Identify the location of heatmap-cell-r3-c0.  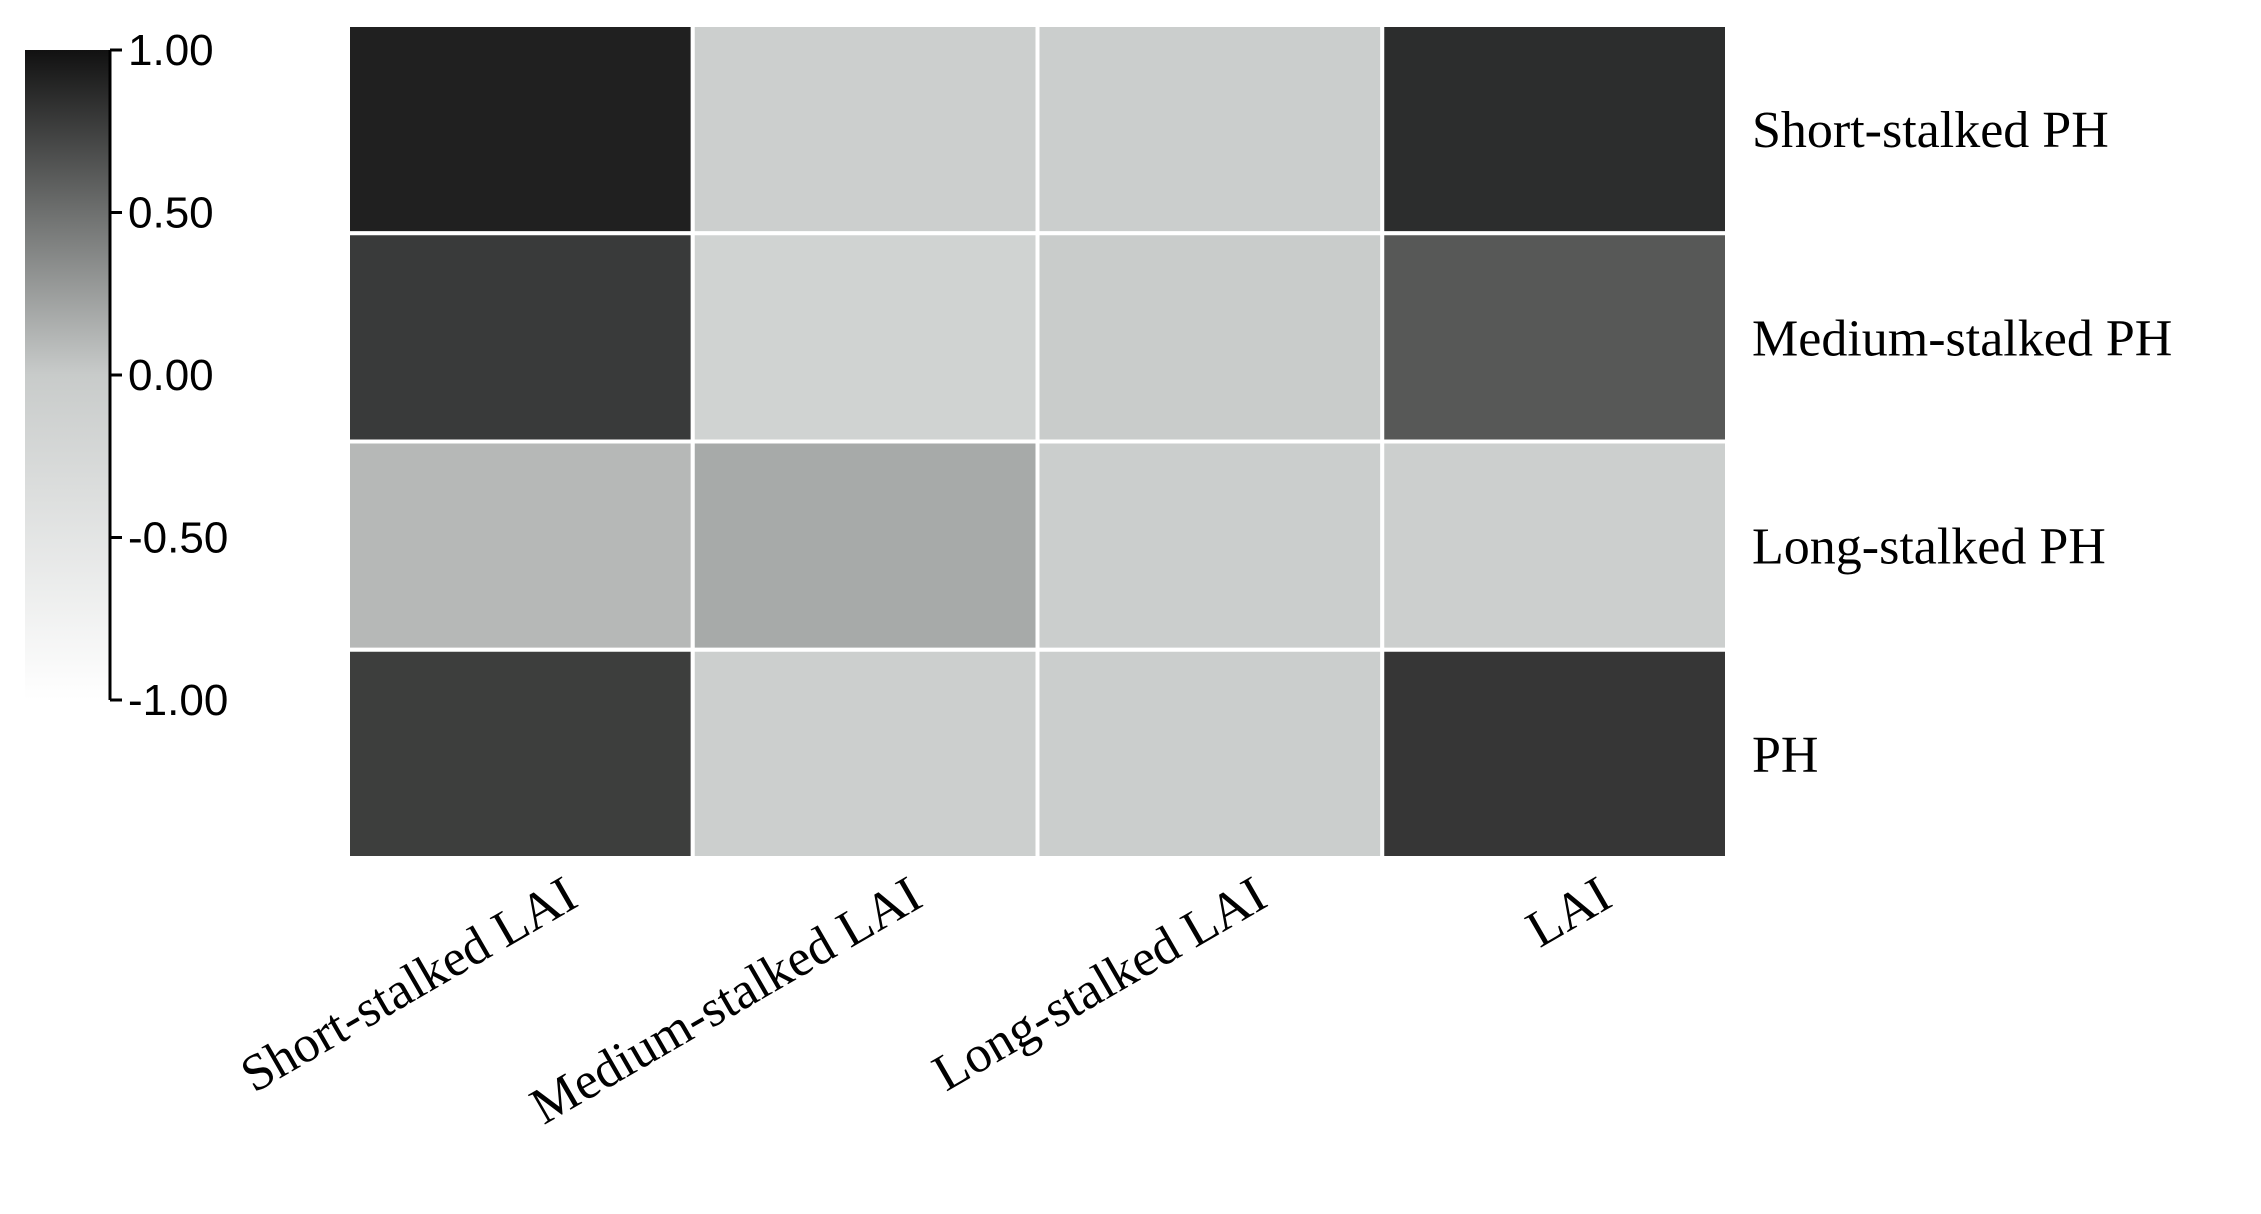
(520, 753).